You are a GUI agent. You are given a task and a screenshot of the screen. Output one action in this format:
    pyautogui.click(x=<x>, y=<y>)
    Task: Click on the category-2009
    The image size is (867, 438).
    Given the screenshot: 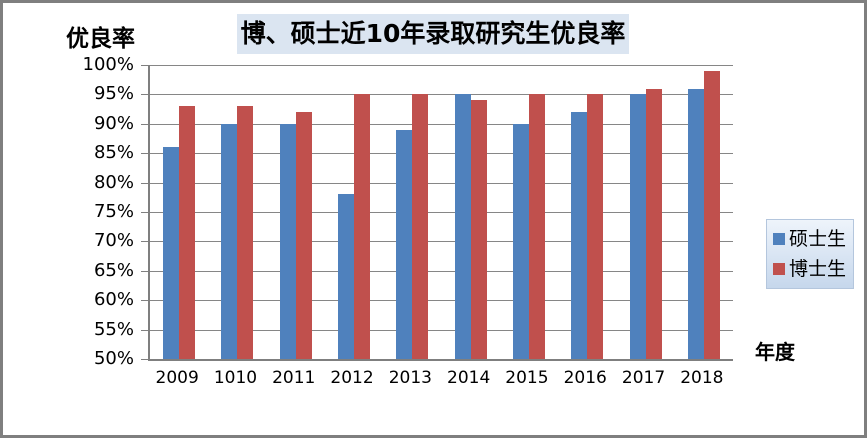 What is the action you would take?
    pyautogui.click(x=179, y=212)
    